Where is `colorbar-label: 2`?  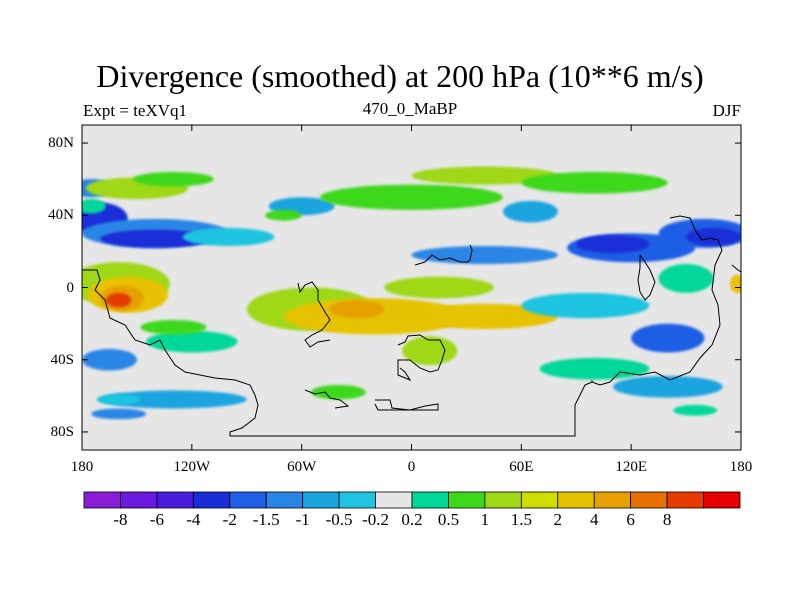 colorbar-label: 2 is located at coordinates (558, 519).